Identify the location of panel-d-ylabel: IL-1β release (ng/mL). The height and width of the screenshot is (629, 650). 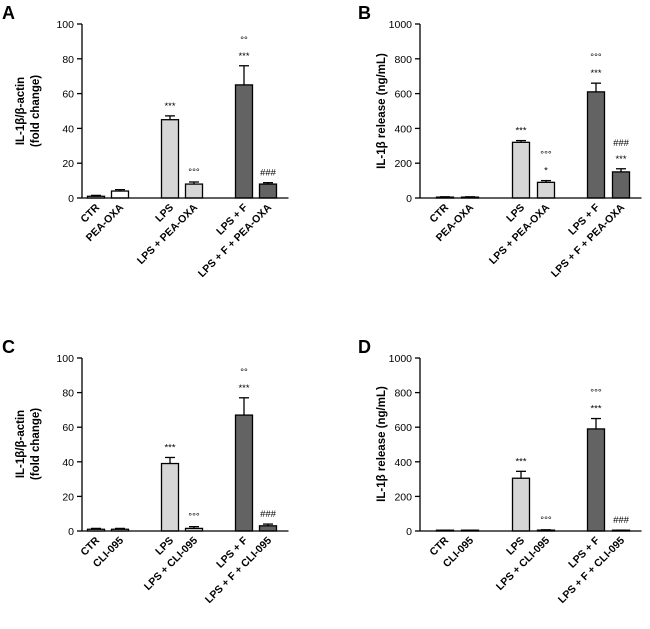
(382, 444).